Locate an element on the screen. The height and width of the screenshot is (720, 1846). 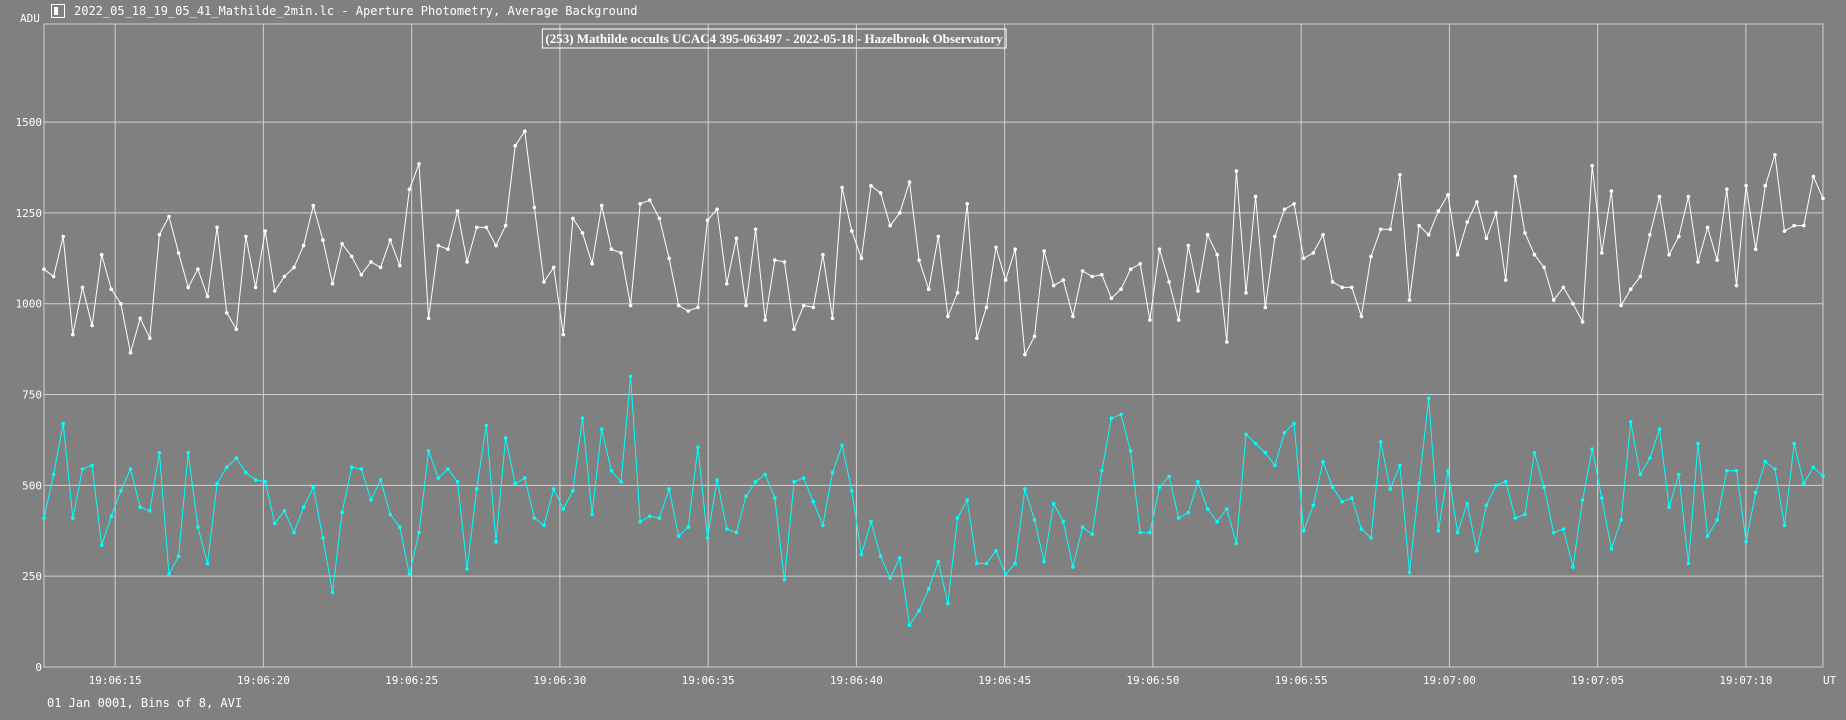
x-tick-label: 19:06:55 is located at coordinates (1301, 680).